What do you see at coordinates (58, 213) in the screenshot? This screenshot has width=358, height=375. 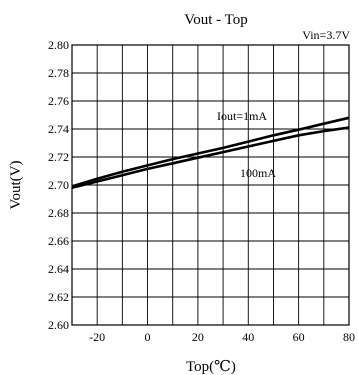 I see `y-tick-label: 2.68` at bounding box center [58, 213].